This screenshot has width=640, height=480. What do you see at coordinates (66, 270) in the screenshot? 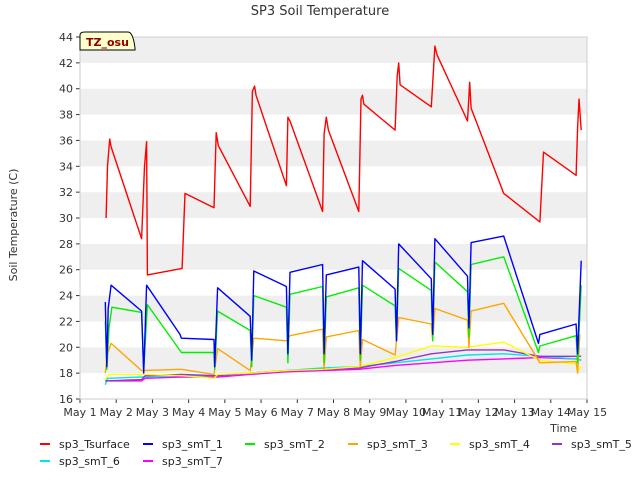
I see `y-tick-label: 26` at bounding box center [66, 270].